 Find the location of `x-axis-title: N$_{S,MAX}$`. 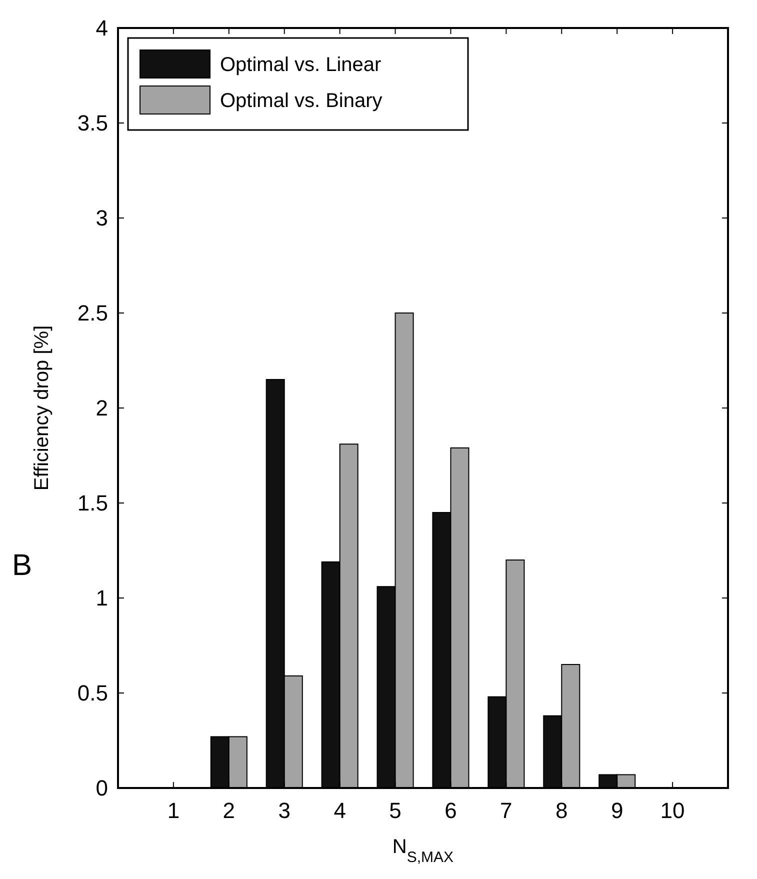

x-axis-title: N$_{S,MAX}$ is located at coordinates (423, 851).